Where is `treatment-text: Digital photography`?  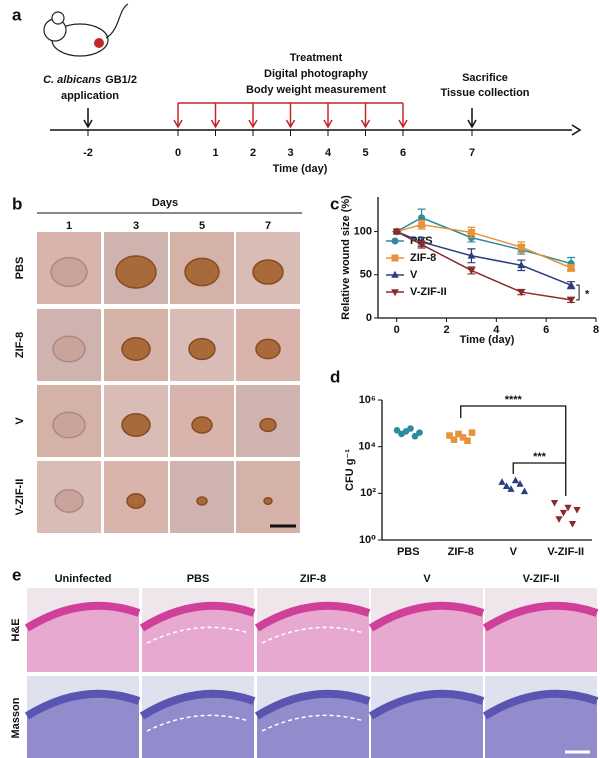 treatment-text: Digital photography is located at coordinates (316, 74).